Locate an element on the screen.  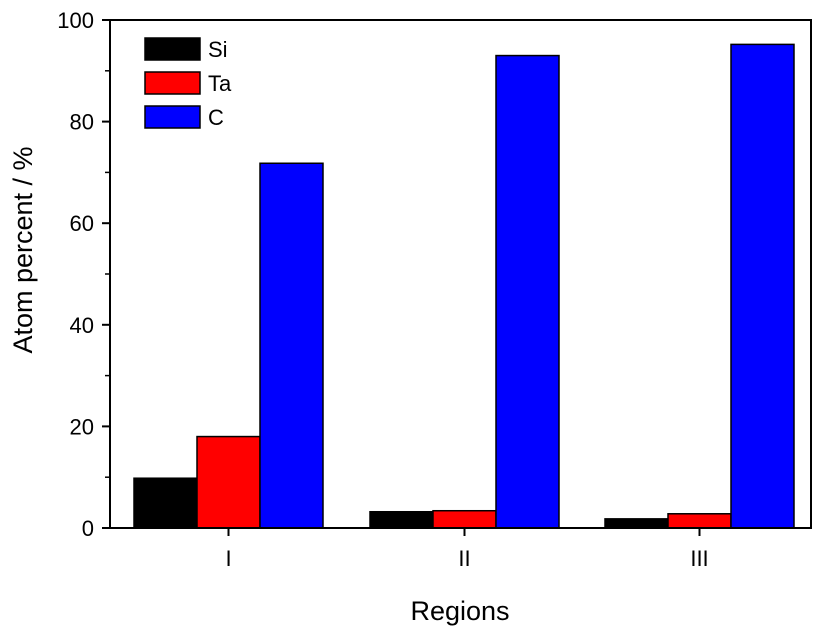
bar-c-iii is located at coordinates (762, 286).